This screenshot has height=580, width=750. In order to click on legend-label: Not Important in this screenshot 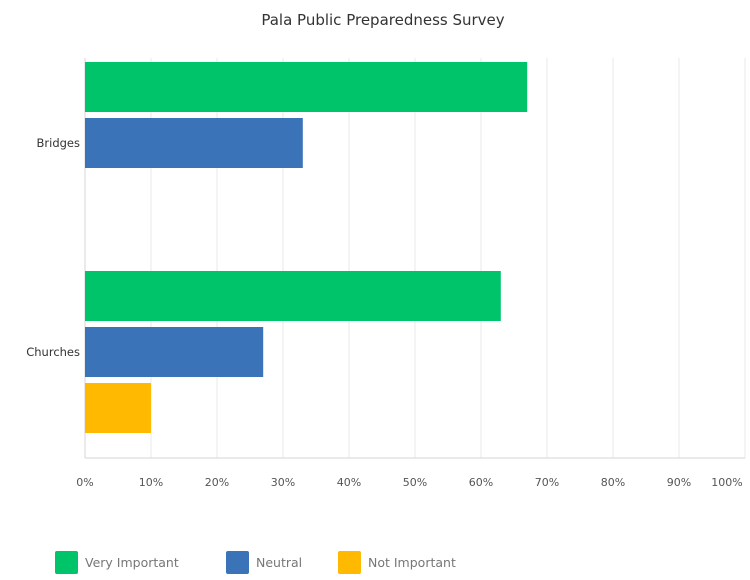, I will do `click(412, 562)`.